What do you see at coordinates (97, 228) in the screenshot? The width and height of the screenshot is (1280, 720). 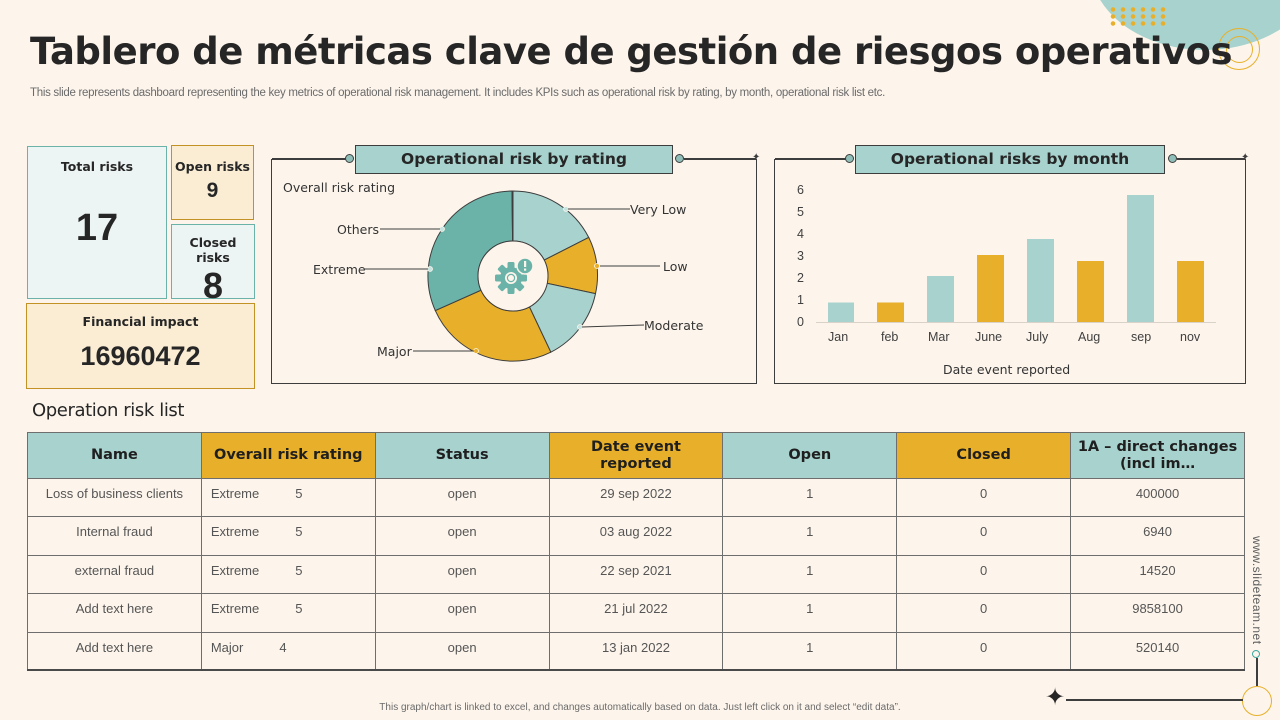 I see `kpi-value: 17` at bounding box center [97, 228].